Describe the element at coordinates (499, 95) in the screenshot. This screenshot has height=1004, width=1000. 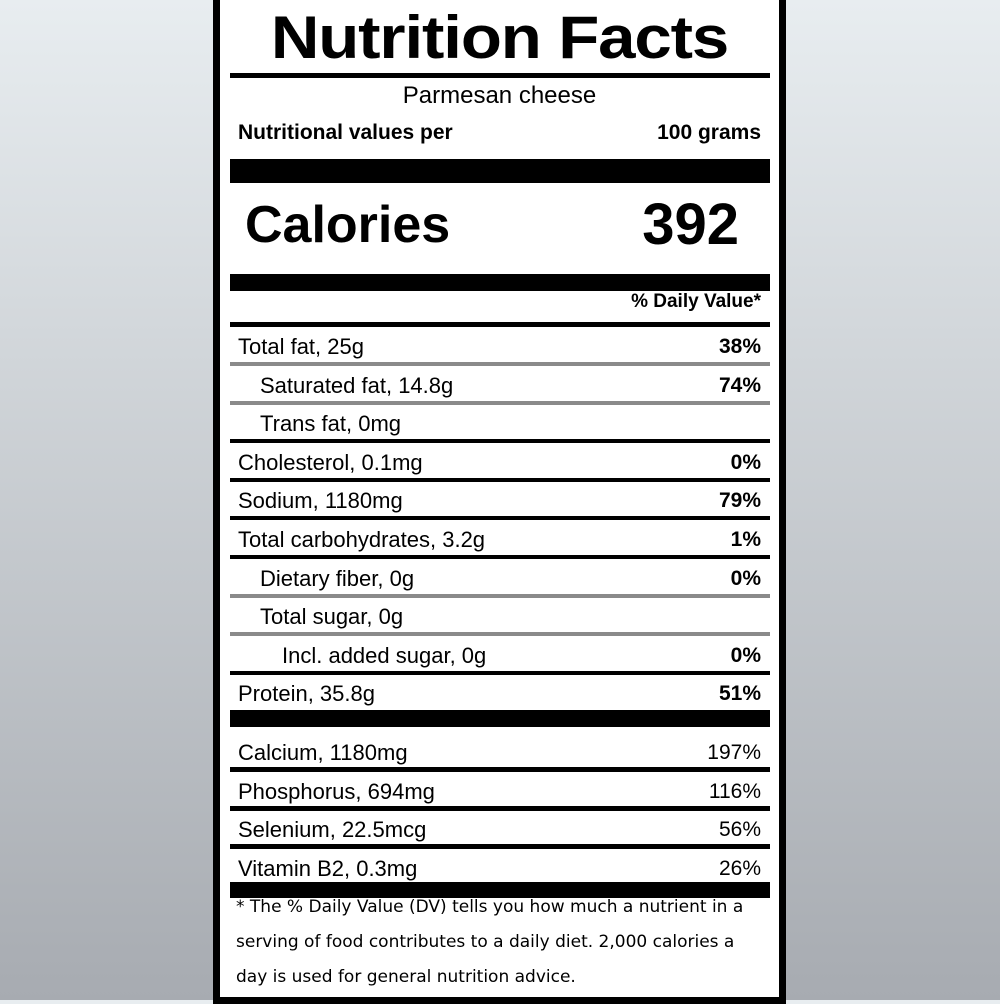
I see `food-name: Parmesan cheese` at that location.